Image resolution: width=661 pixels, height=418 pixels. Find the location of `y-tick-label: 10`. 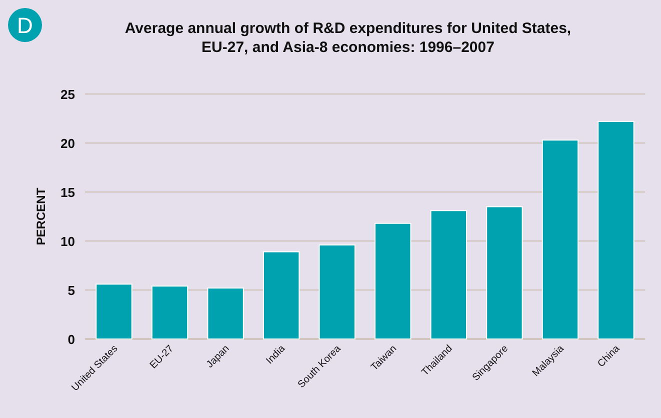

y-tick-label: 10 is located at coordinates (67, 241).